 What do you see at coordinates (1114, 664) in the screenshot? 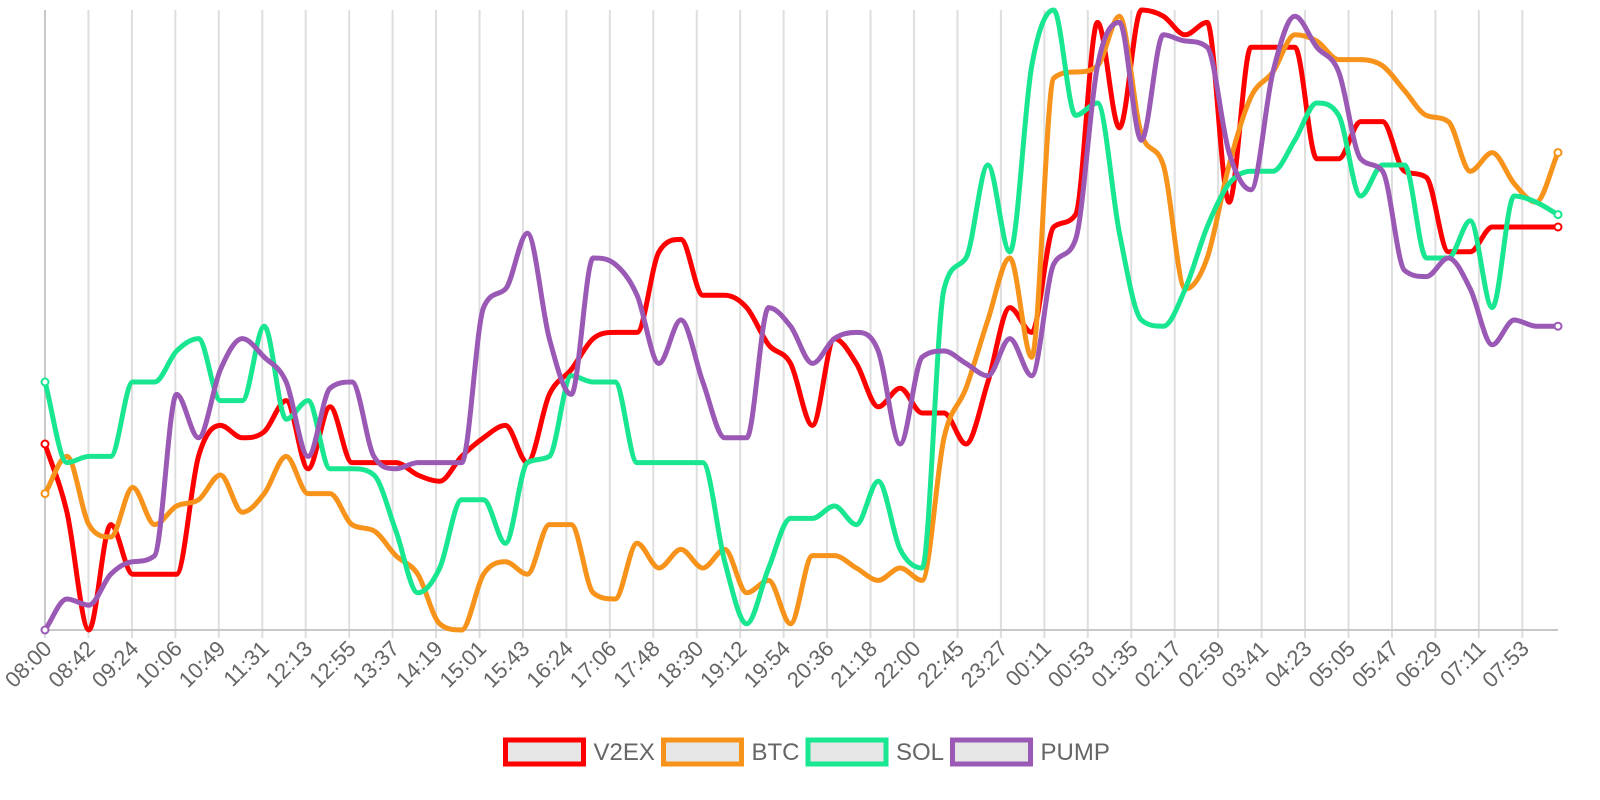
I see `x-tick-label: 01:35` at bounding box center [1114, 664].